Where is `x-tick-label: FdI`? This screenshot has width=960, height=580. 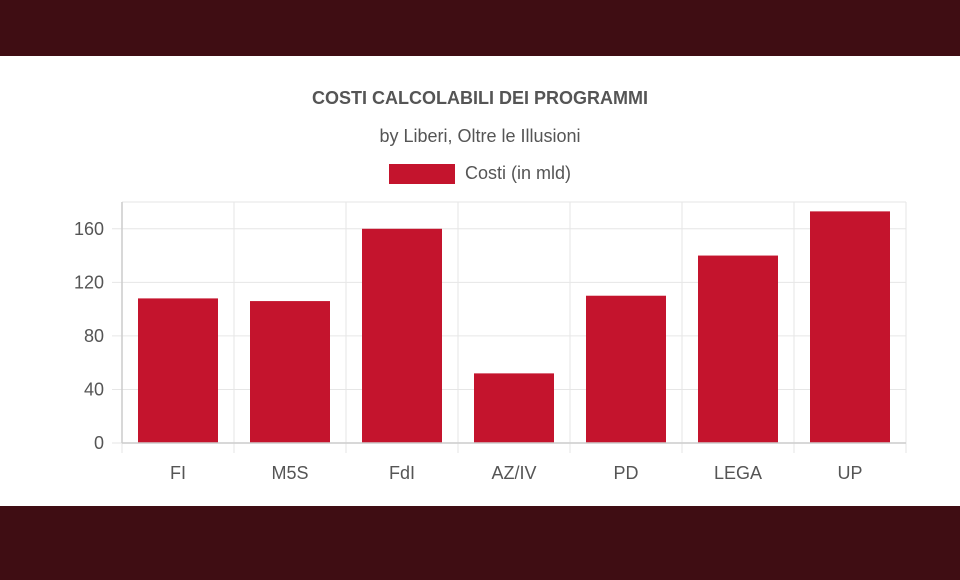 x-tick-label: FdI is located at coordinates (402, 473).